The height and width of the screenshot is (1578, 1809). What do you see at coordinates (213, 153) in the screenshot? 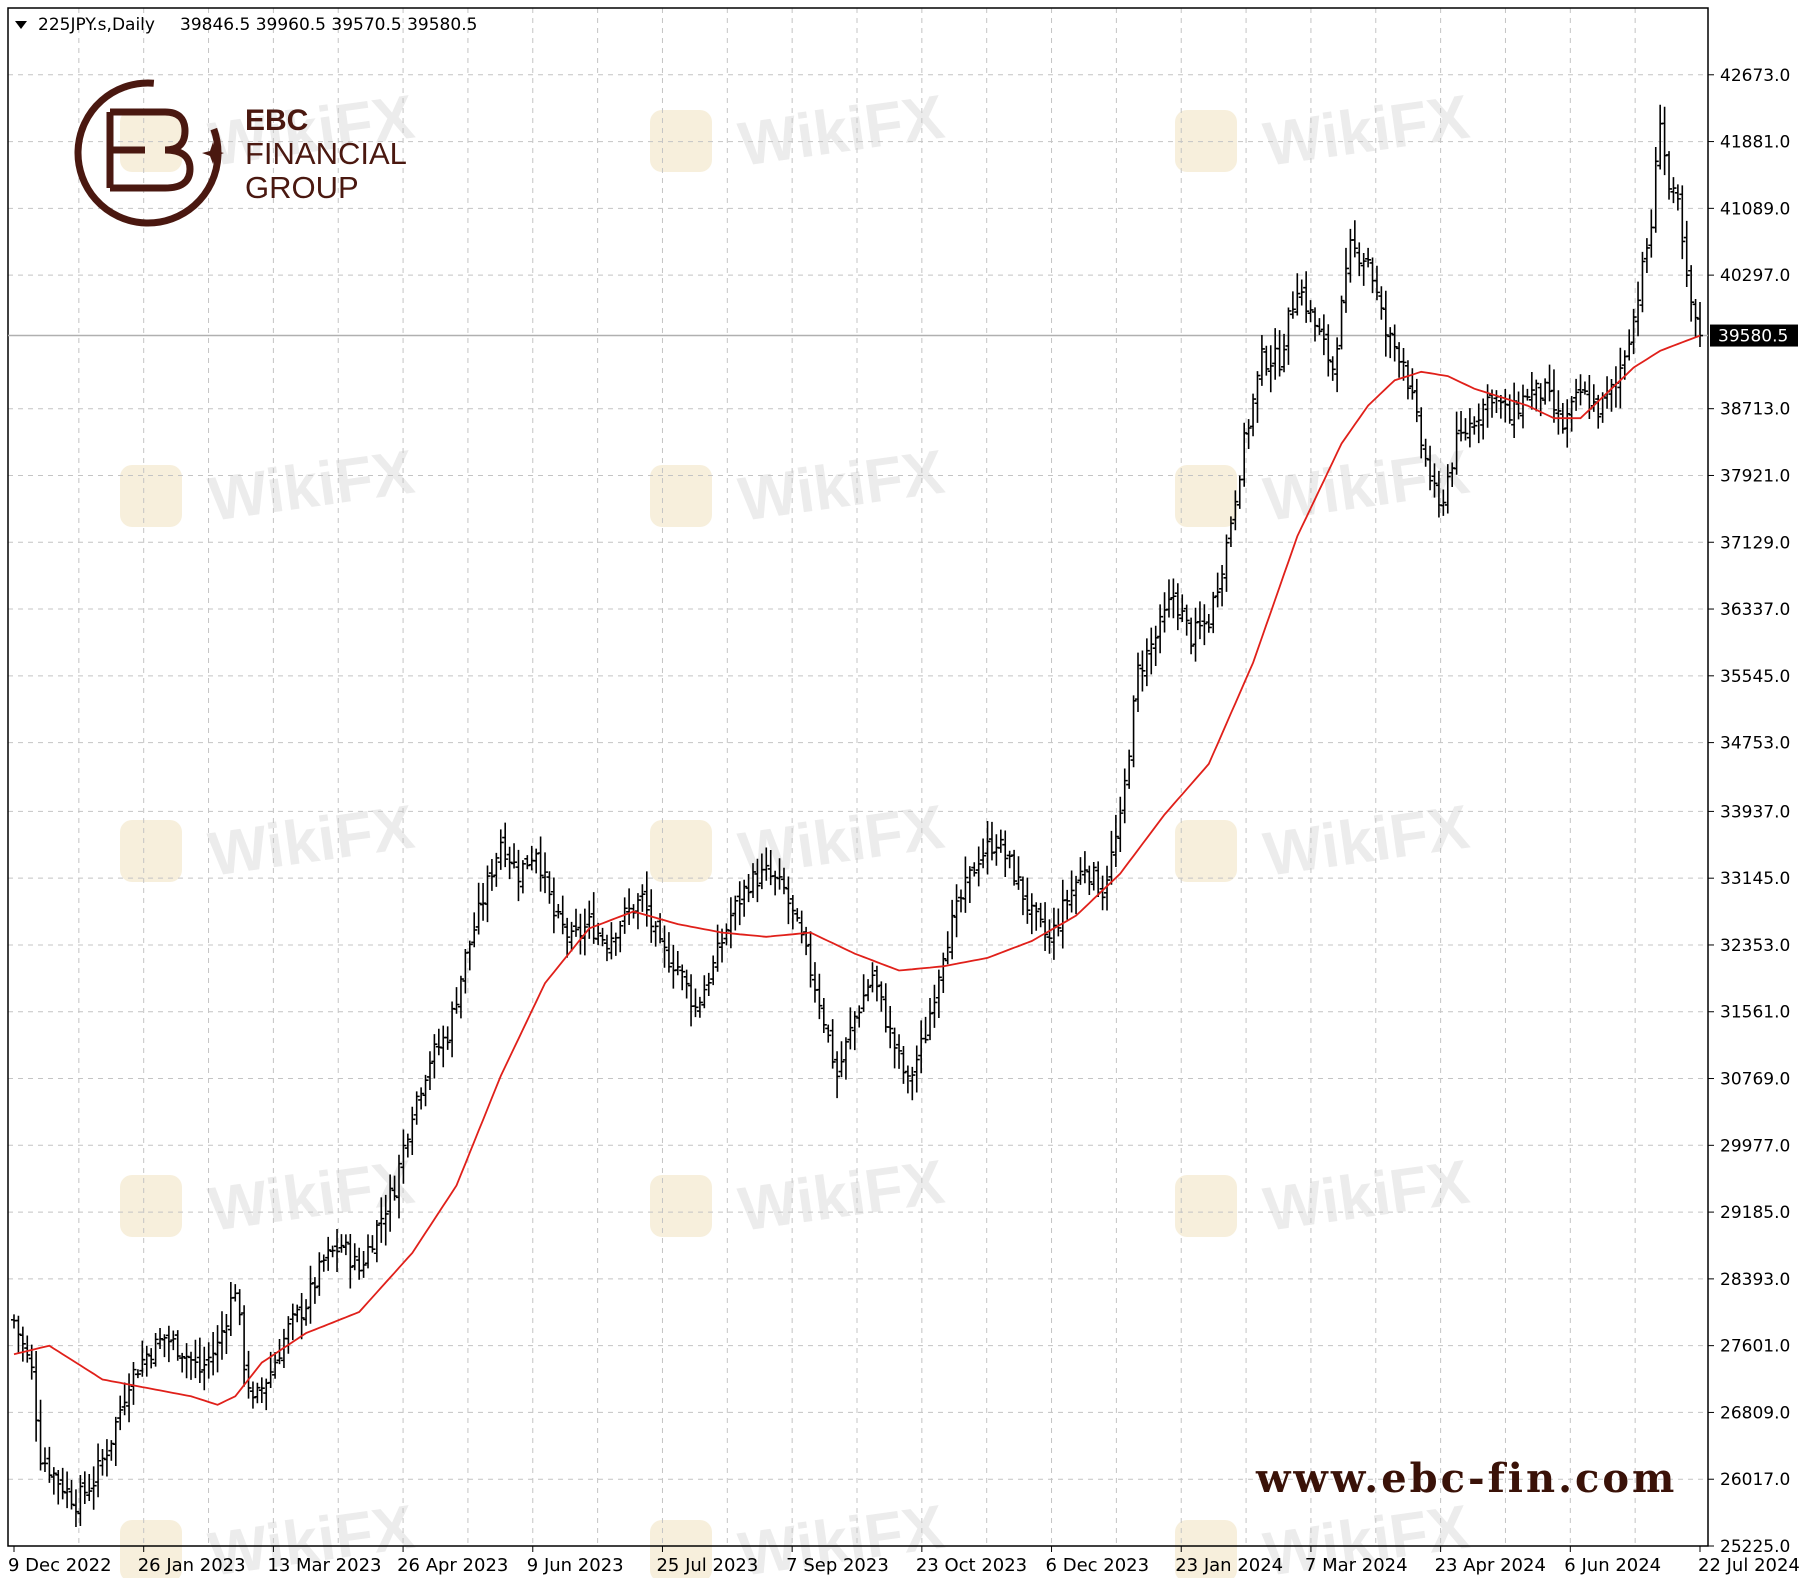
I see `sparkle-icon` at bounding box center [213, 153].